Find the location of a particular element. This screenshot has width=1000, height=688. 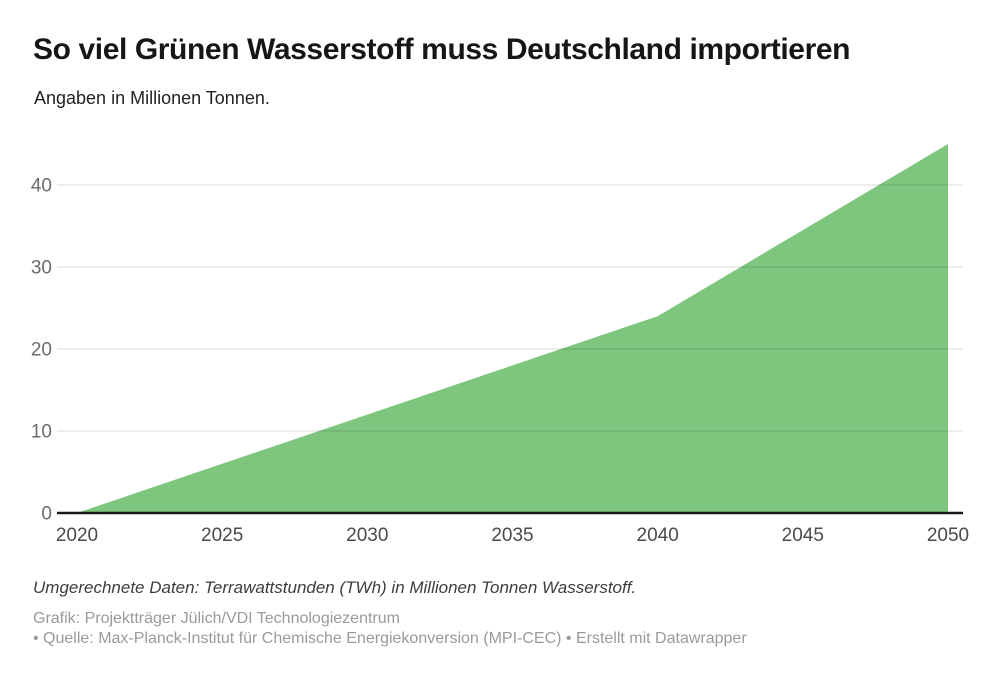

x-tick-label-2020: 2020 is located at coordinates (77, 535).